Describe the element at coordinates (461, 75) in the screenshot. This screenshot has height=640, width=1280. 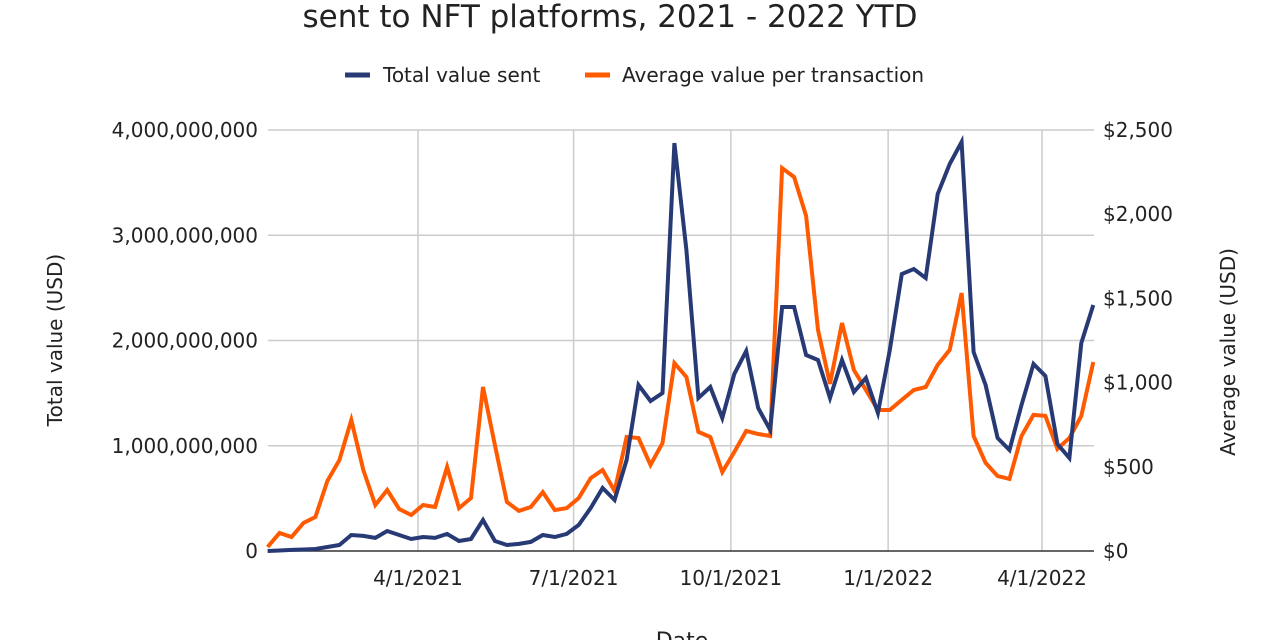
I see `legend-label-total: Total value sent` at that location.